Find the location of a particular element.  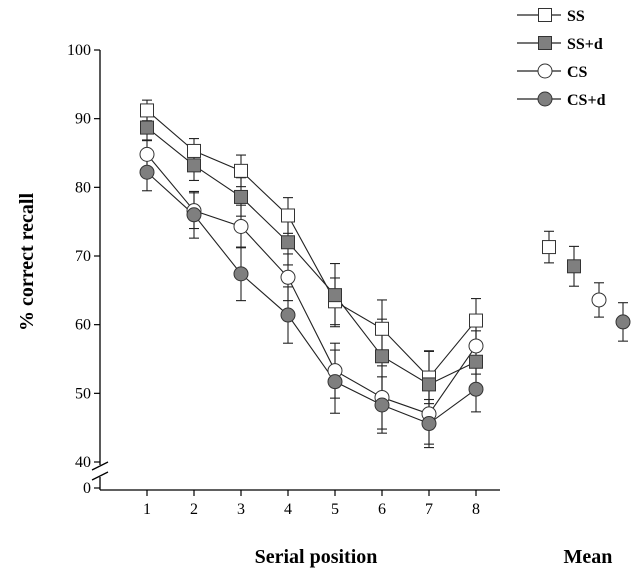

mean-axis-title: Mean is located at coordinates (588, 557).